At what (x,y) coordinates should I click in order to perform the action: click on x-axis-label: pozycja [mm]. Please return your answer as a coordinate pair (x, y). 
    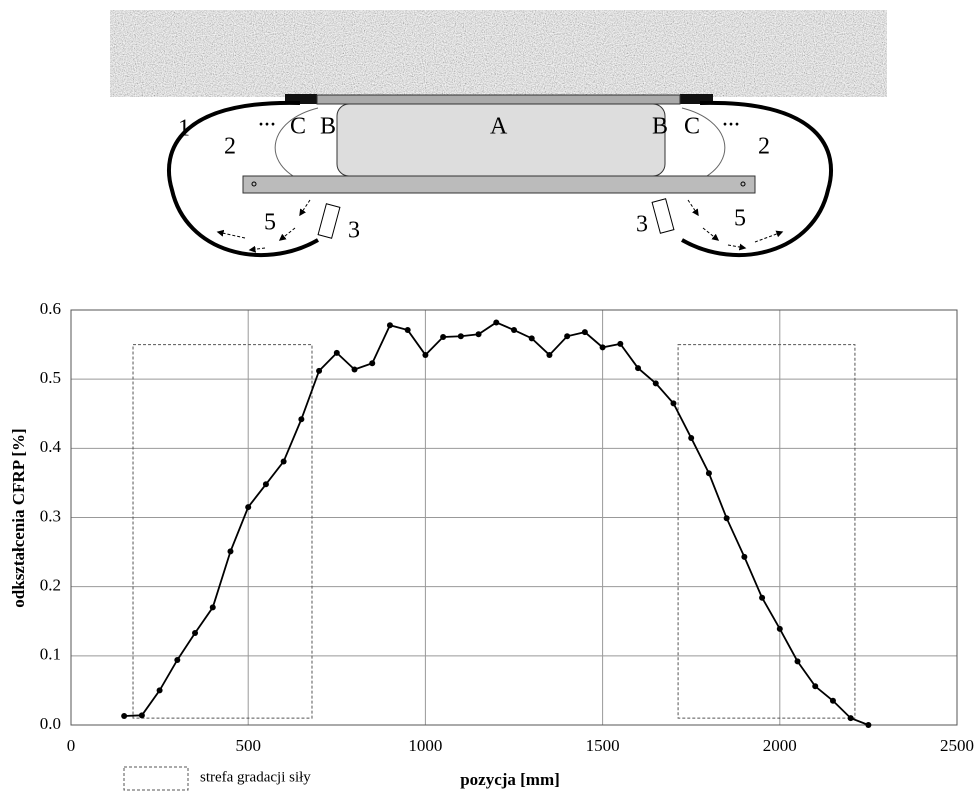
    Looking at the image, I should click on (510, 779).